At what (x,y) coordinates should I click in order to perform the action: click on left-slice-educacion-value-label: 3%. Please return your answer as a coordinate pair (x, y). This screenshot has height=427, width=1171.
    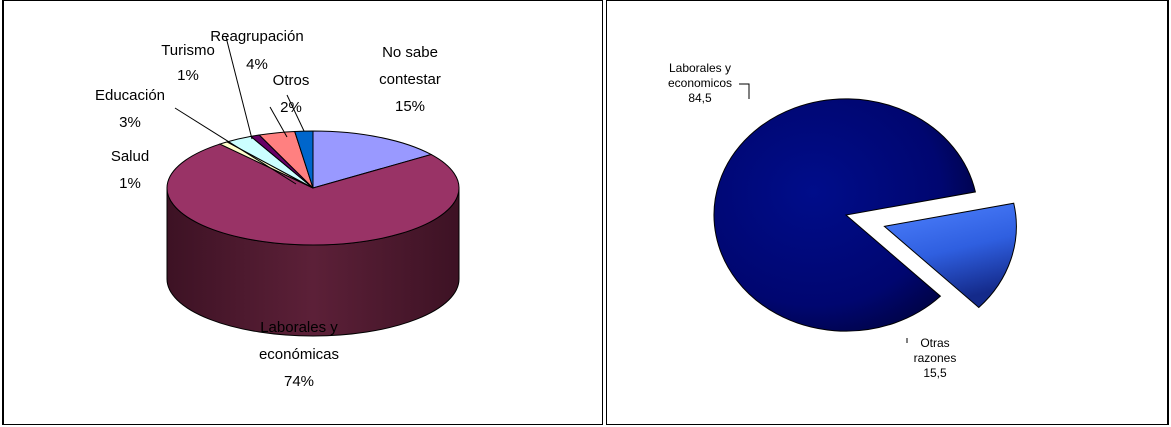
    Looking at the image, I should click on (130, 122).